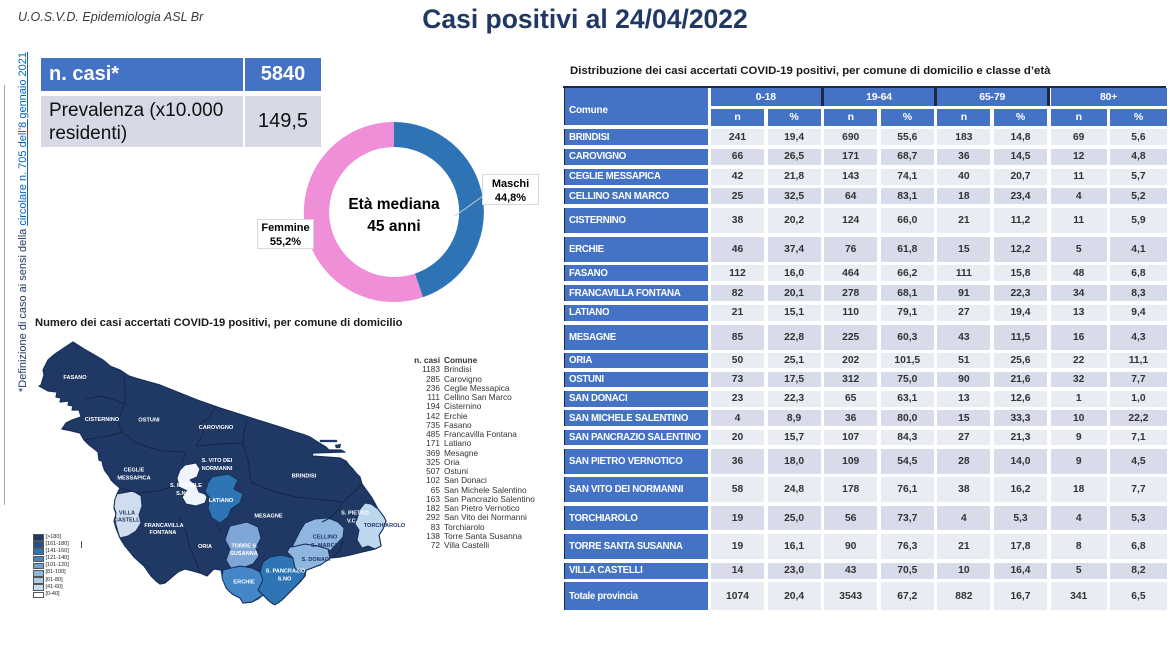  I want to click on svg-text: SUSANNA, so click(244, 554).